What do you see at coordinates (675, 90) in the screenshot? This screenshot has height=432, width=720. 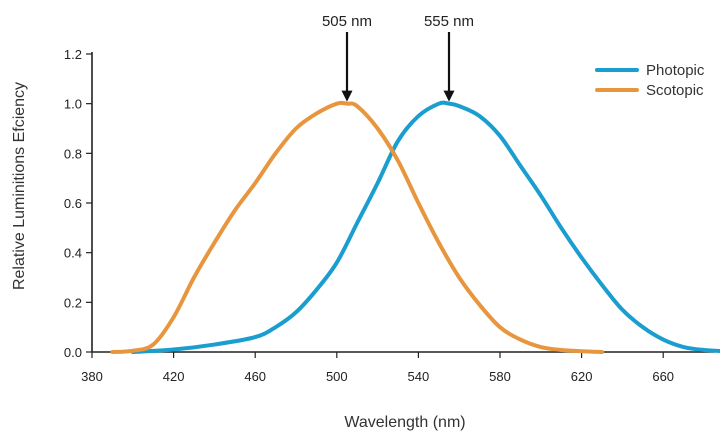 I see `legend-label-scotopic: Scotopic` at bounding box center [675, 90].